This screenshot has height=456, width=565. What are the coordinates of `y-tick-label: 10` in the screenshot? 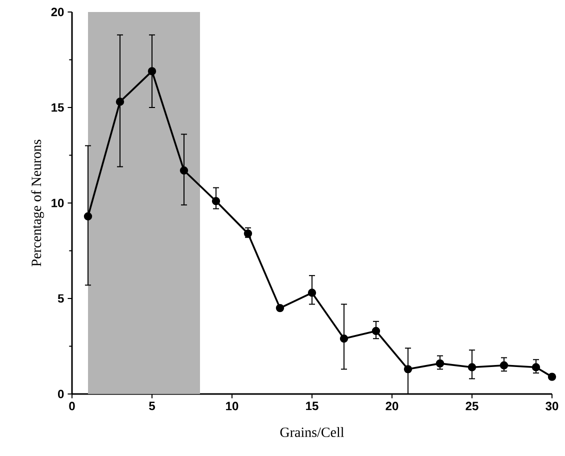 It's located at (58, 203).